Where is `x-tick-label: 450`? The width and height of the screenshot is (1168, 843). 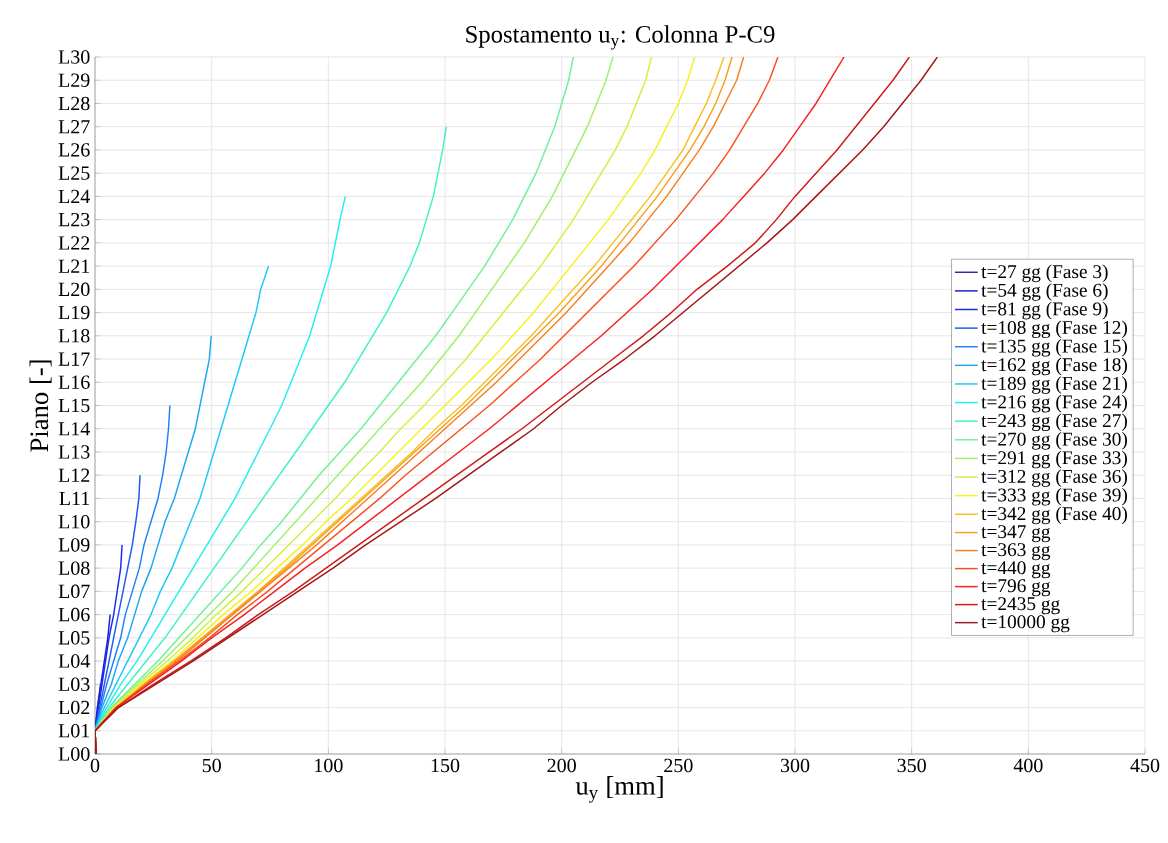
x-tick-label: 450 is located at coordinates (1145, 765).